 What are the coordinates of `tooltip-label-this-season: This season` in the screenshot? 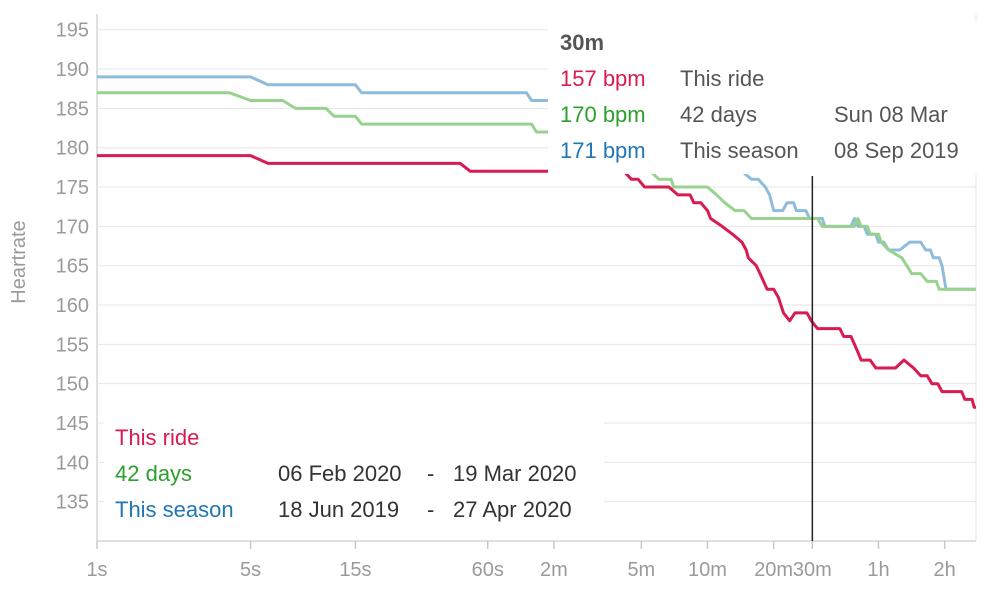 It's located at (739, 150).